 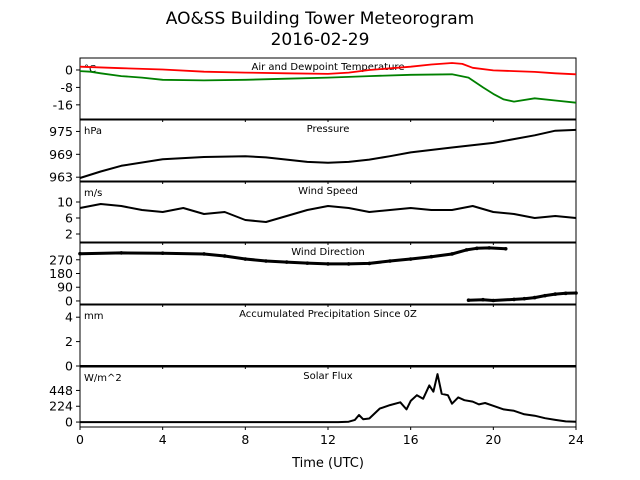 I want to click on y-tick-label: 963, so click(x=61, y=177).